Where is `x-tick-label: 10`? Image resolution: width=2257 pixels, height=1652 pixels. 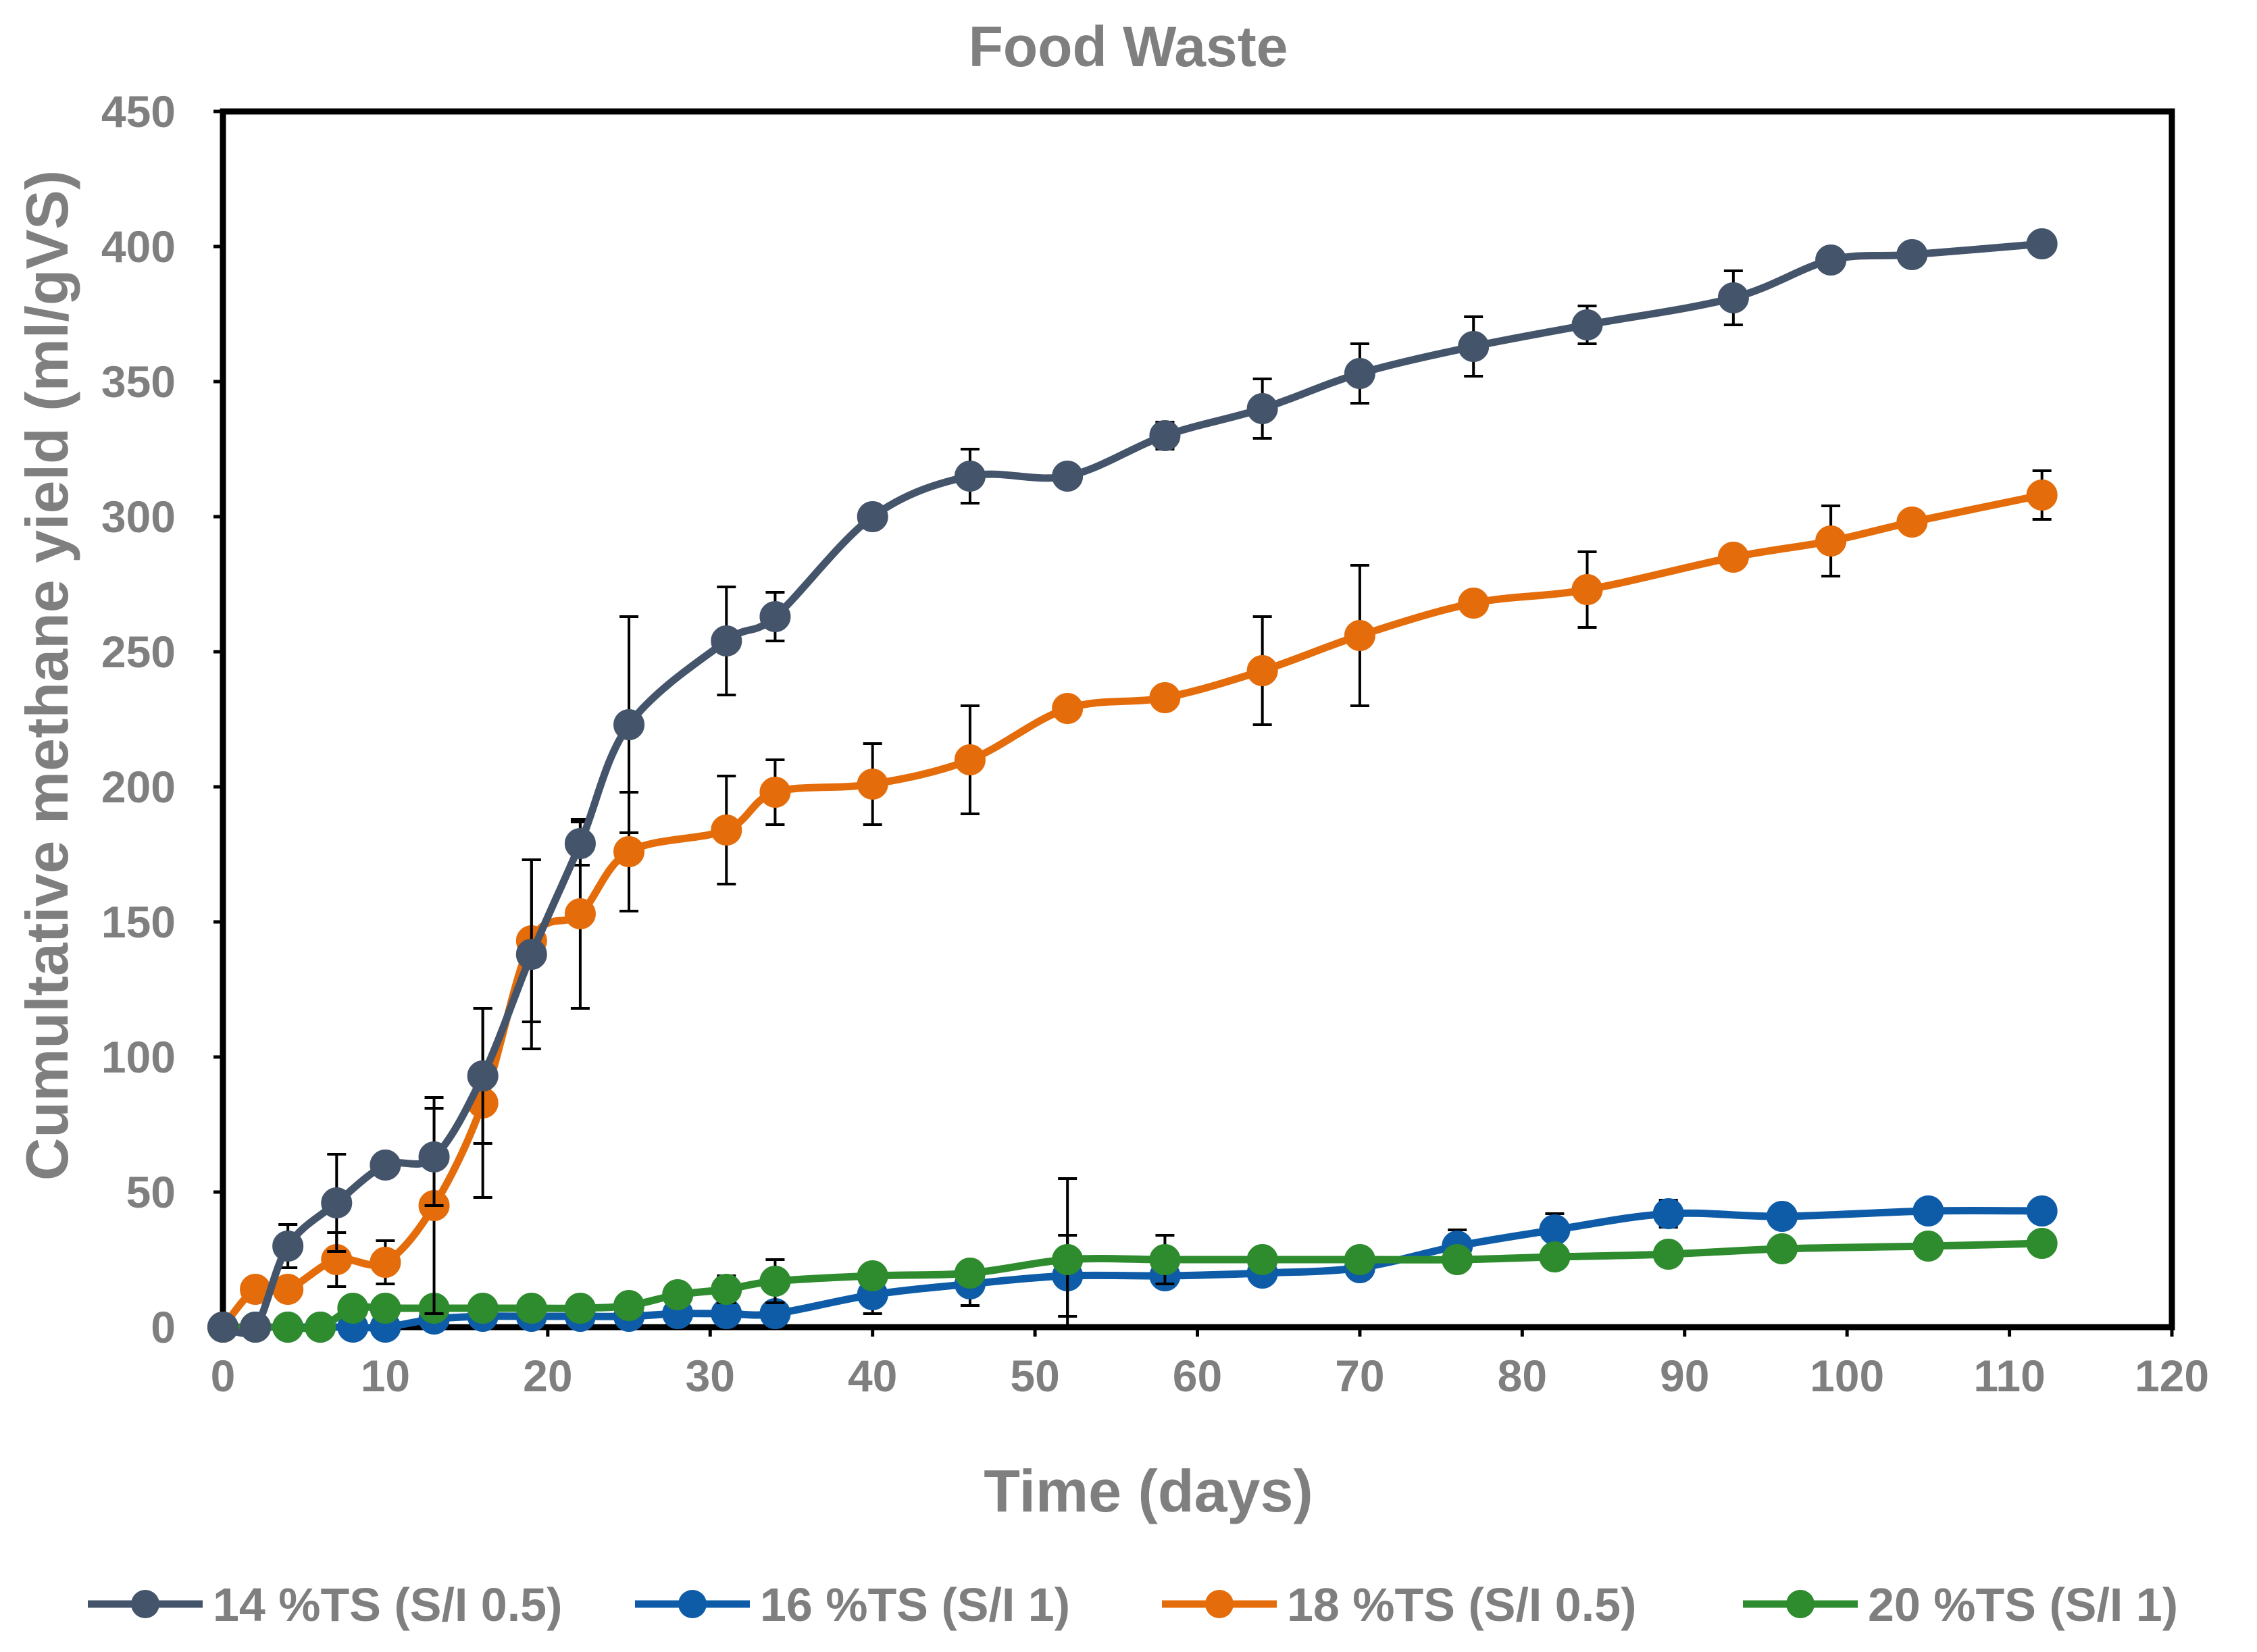
x-tick-label: 10 is located at coordinates (385, 1376).